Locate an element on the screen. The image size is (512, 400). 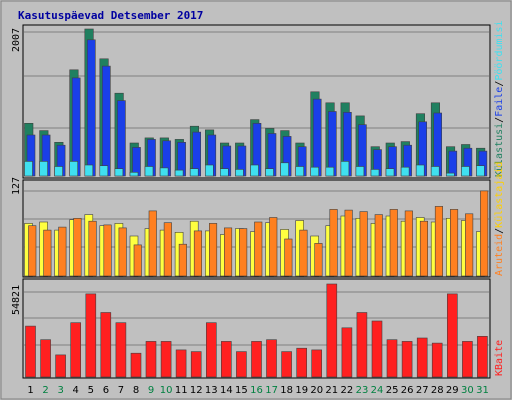
day-label: 7 is located at coordinates (121, 390).